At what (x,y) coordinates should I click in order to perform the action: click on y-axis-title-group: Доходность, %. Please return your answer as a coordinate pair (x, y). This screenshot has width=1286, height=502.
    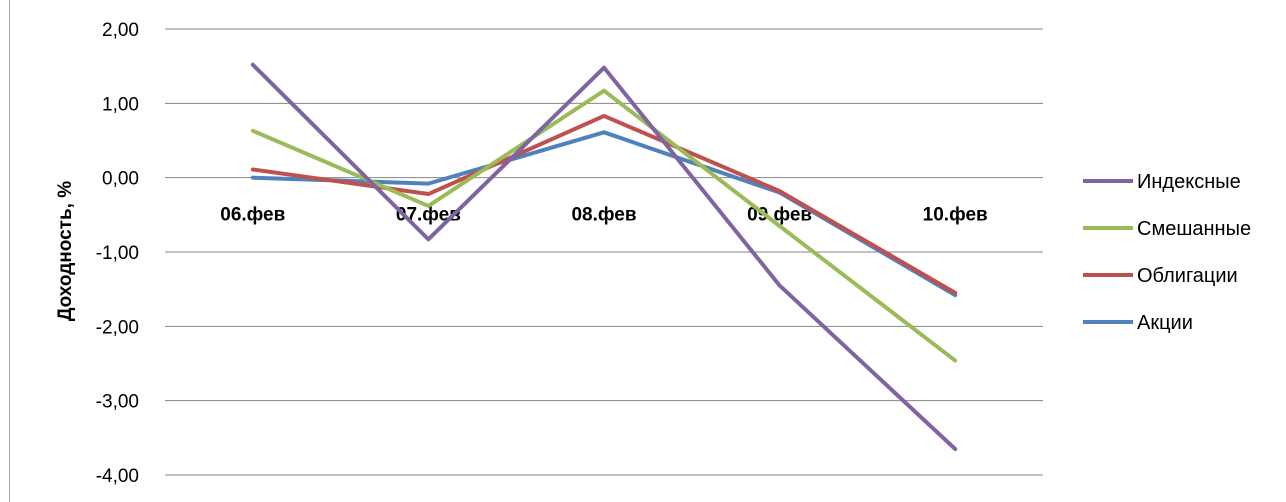
    Looking at the image, I should click on (65, 251).